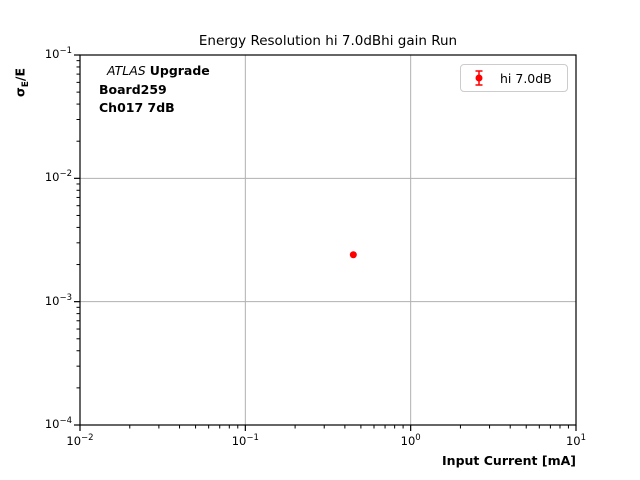 Image resolution: width=640 pixels, height=480 pixels. What do you see at coordinates (410, 440) in the screenshot?
I see `x-tick-label: 10⁰` at bounding box center [410, 440].